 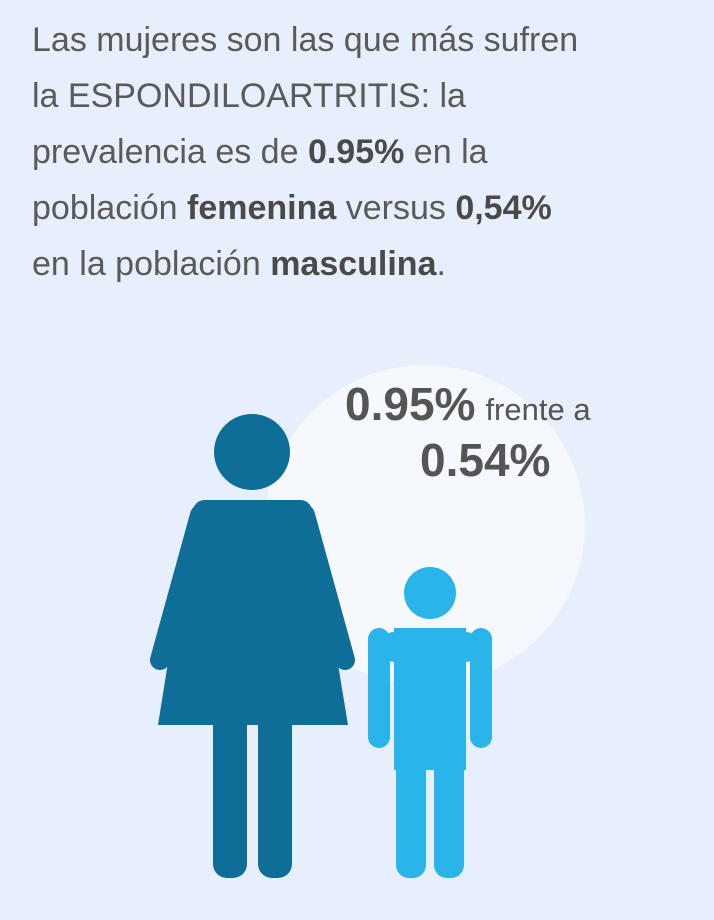 I want to click on bold-text: 0,54%, so click(x=503, y=208).